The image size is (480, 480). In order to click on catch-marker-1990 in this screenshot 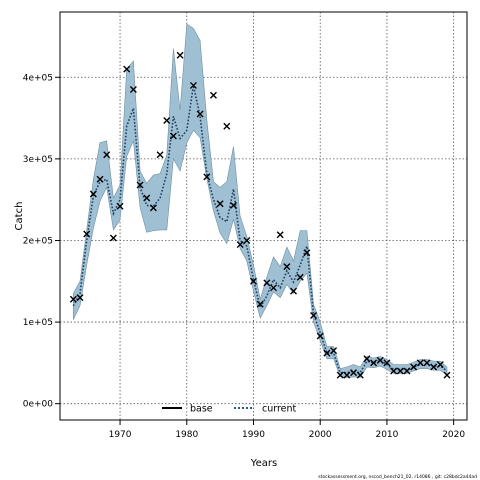, I will do `click(253, 281)`.